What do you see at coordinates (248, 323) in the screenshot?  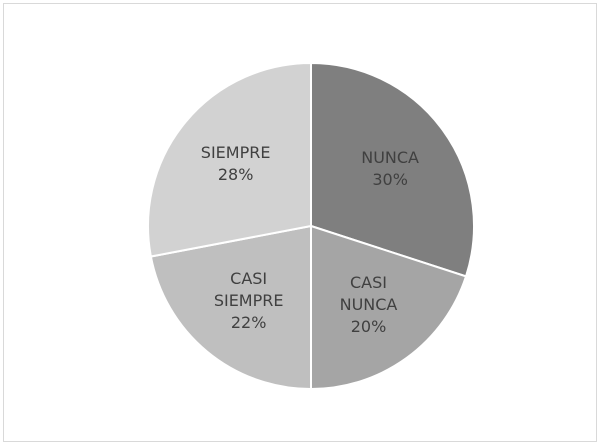 I see `value-label: 22%` at bounding box center [248, 323].